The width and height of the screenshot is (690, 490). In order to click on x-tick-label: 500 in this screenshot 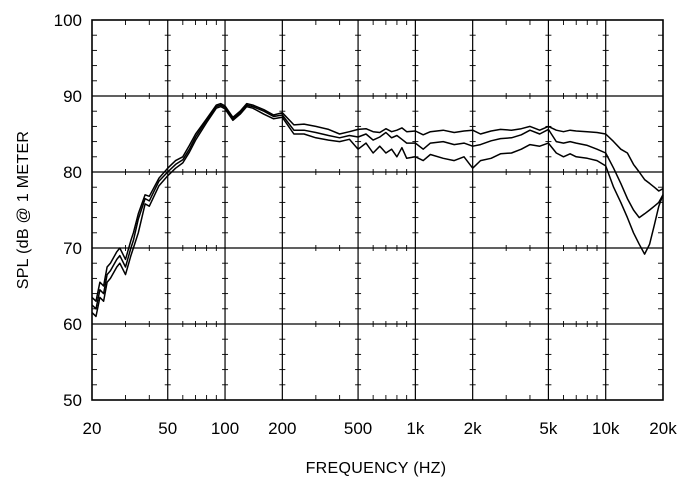, I will do `click(358, 428)`.